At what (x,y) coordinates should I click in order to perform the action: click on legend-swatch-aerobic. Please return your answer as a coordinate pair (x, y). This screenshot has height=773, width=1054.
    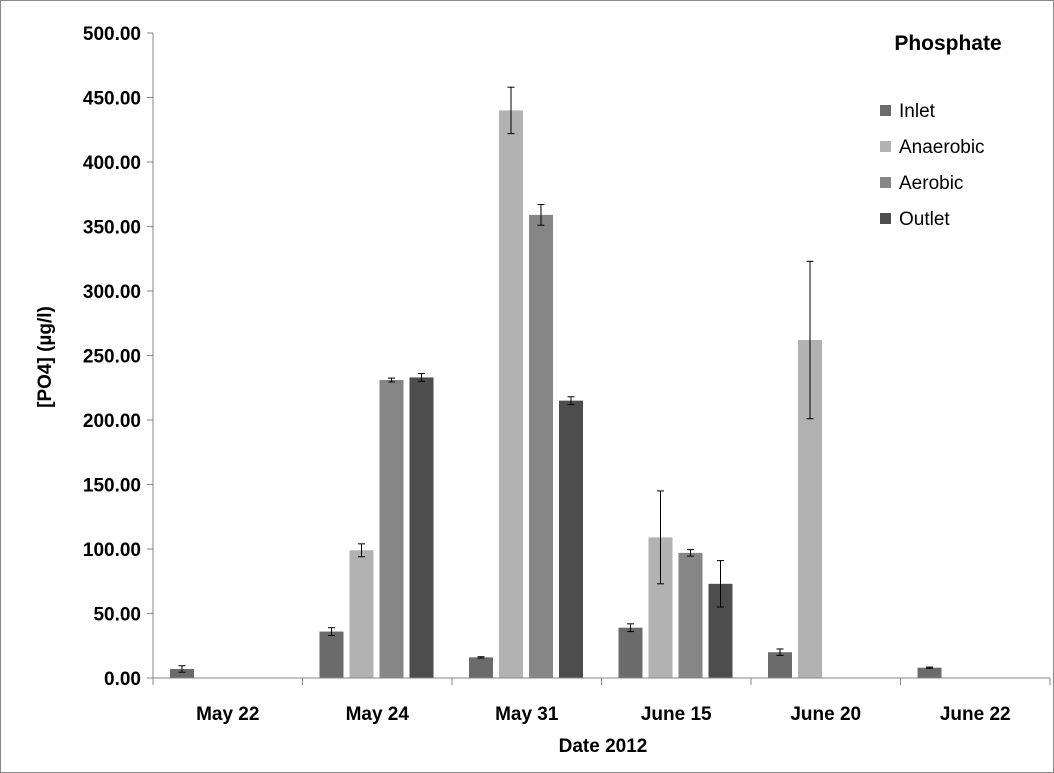
    Looking at the image, I should click on (885, 182).